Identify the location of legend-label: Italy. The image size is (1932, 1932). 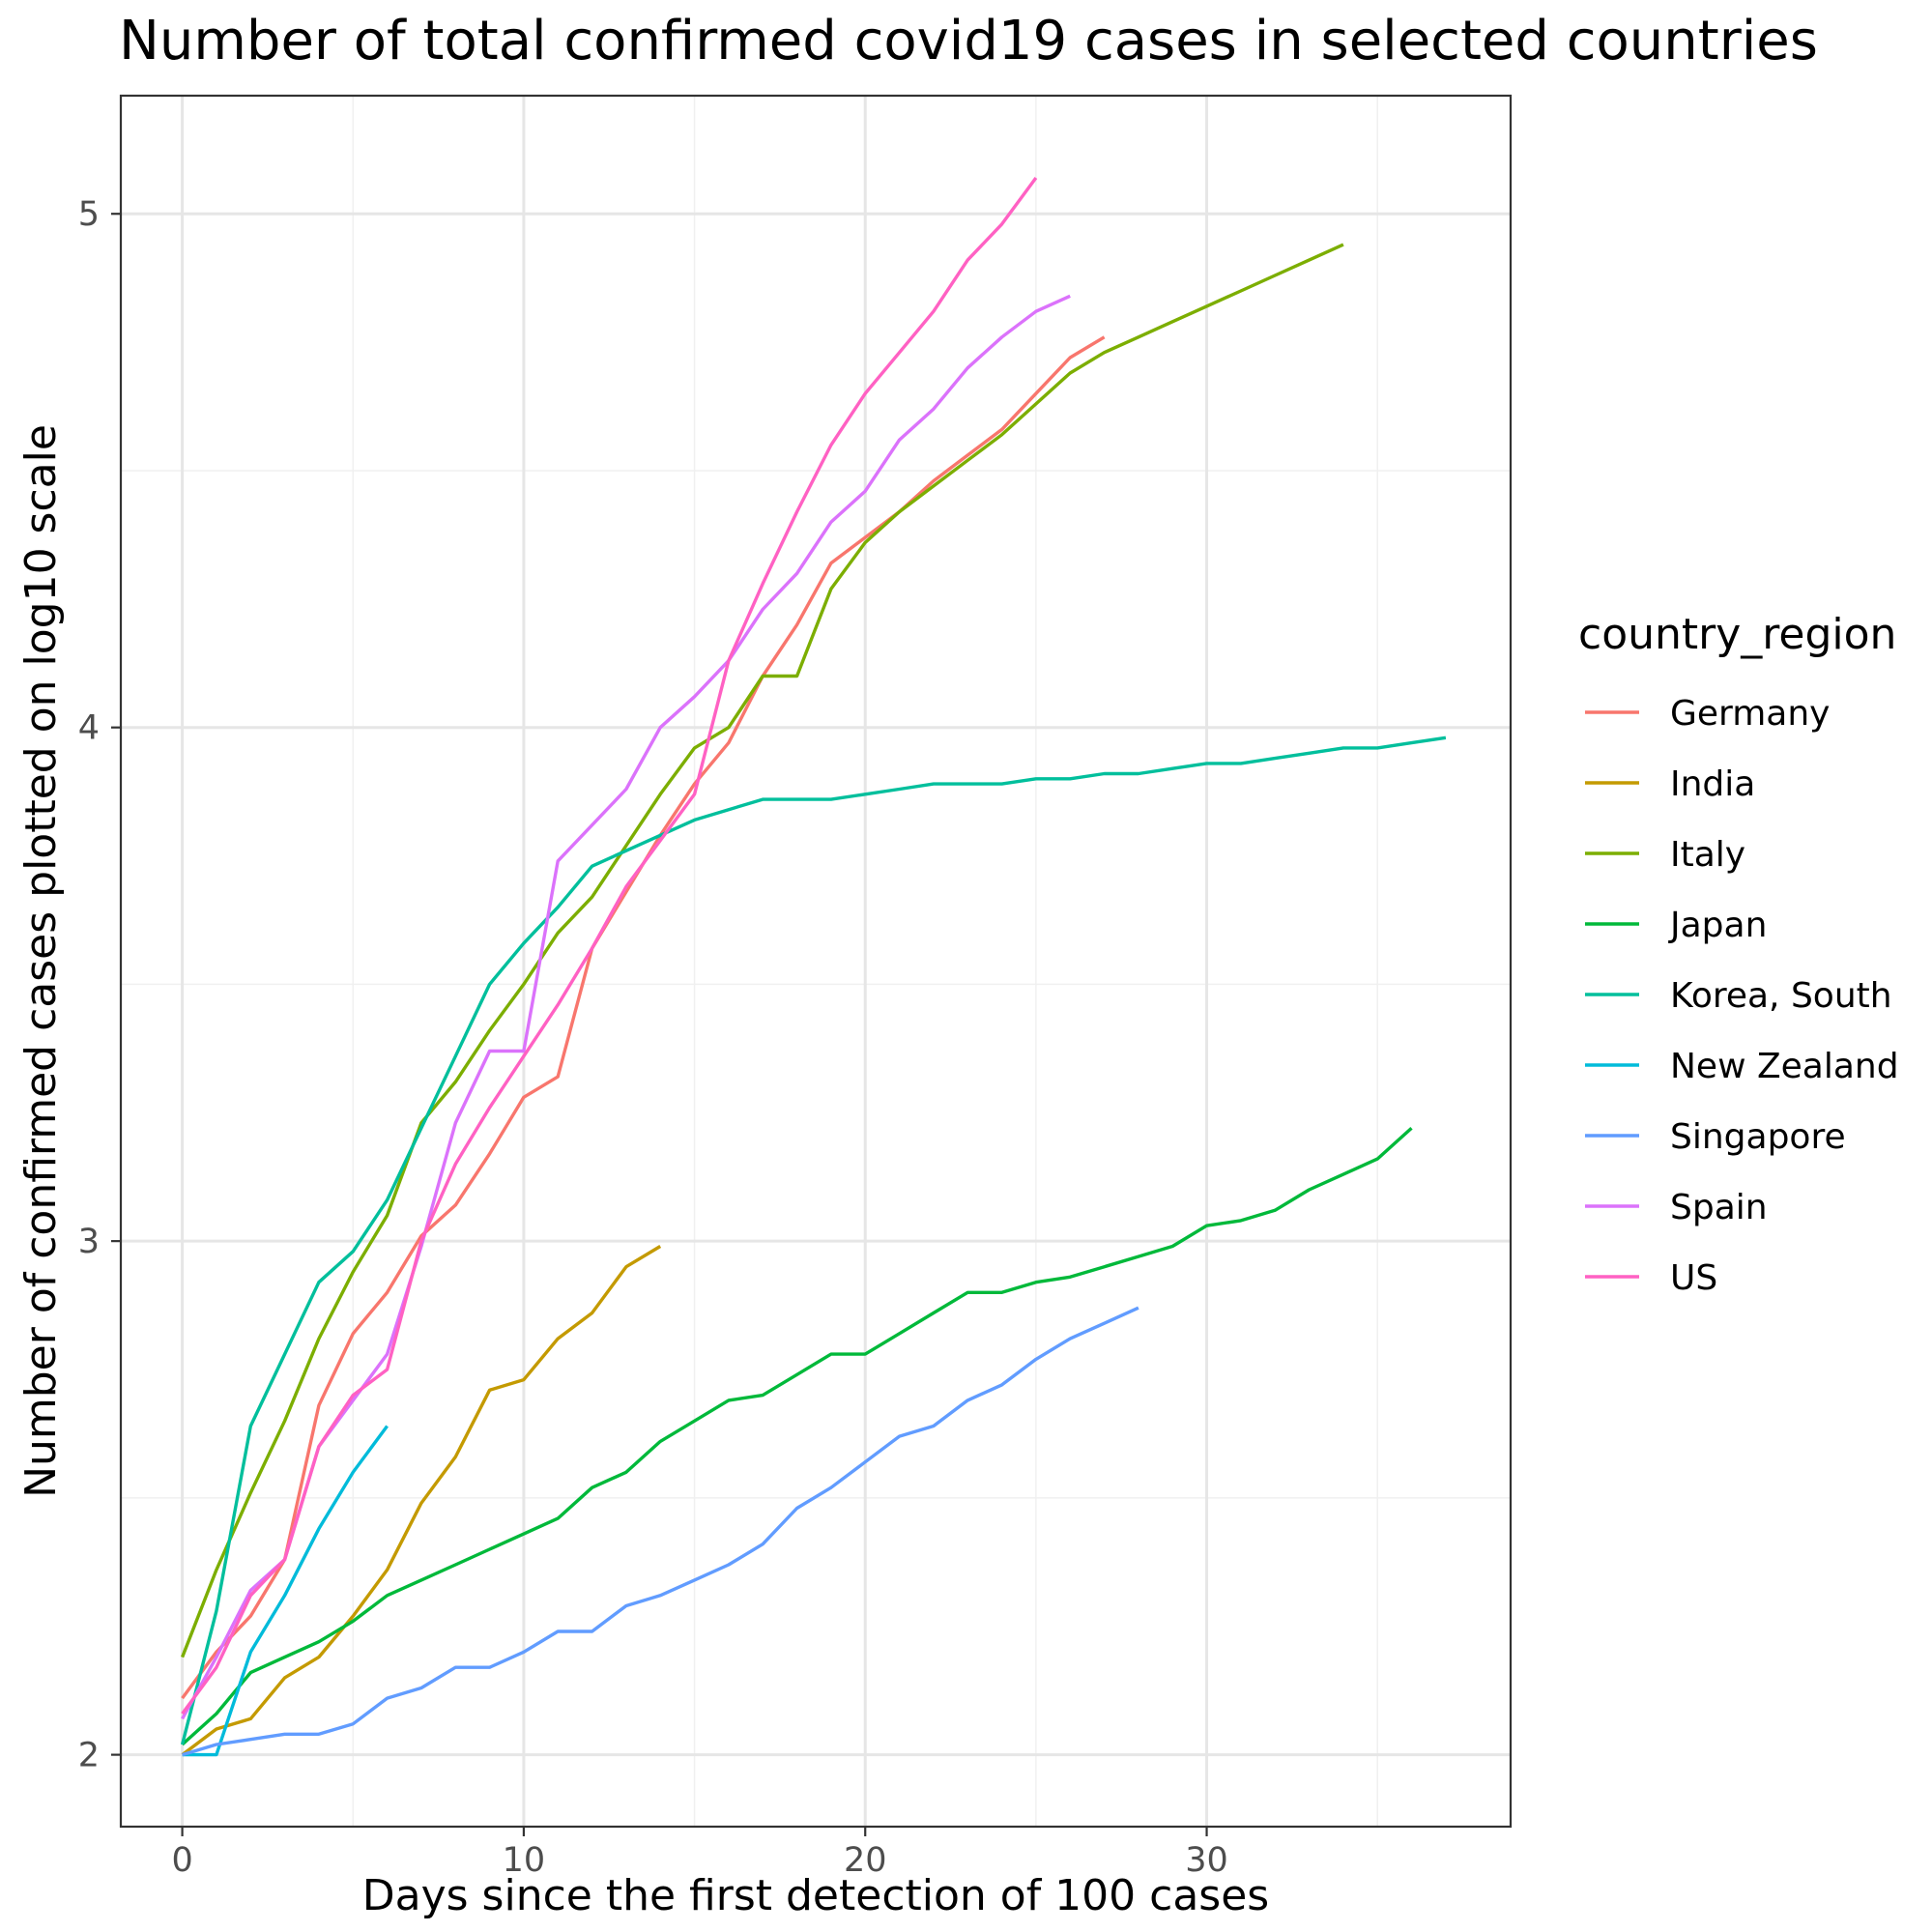
(1707, 855).